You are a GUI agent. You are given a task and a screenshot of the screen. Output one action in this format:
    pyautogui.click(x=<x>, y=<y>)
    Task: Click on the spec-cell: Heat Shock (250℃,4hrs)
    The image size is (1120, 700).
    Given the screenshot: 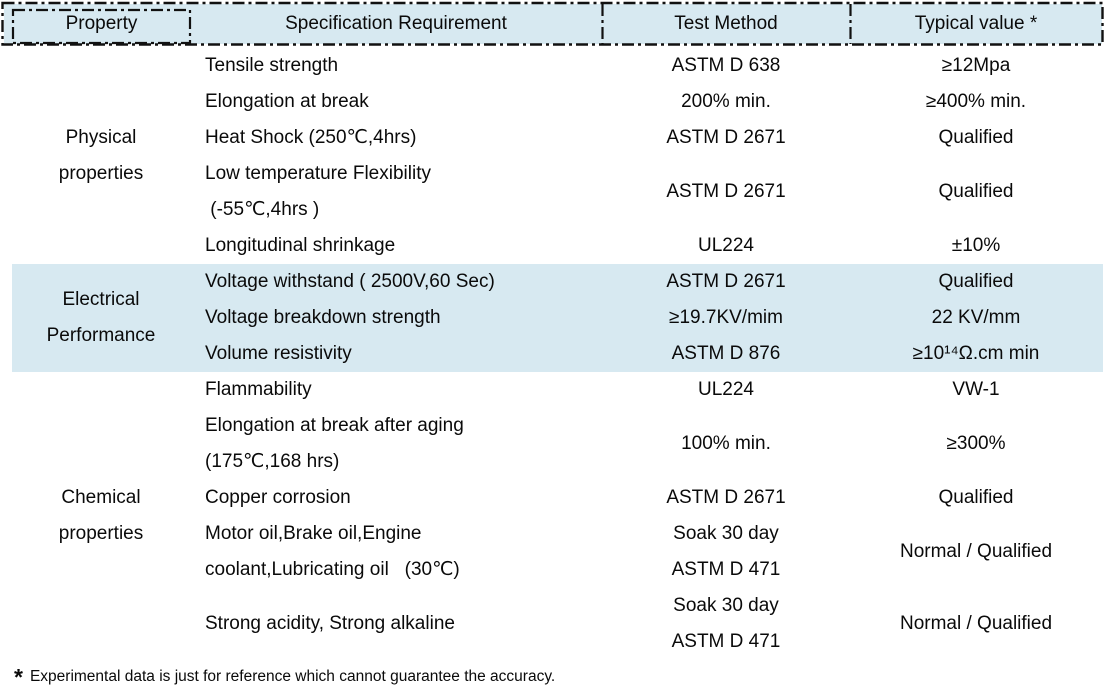 What is the action you would take?
    pyautogui.click(x=396, y=138)
    